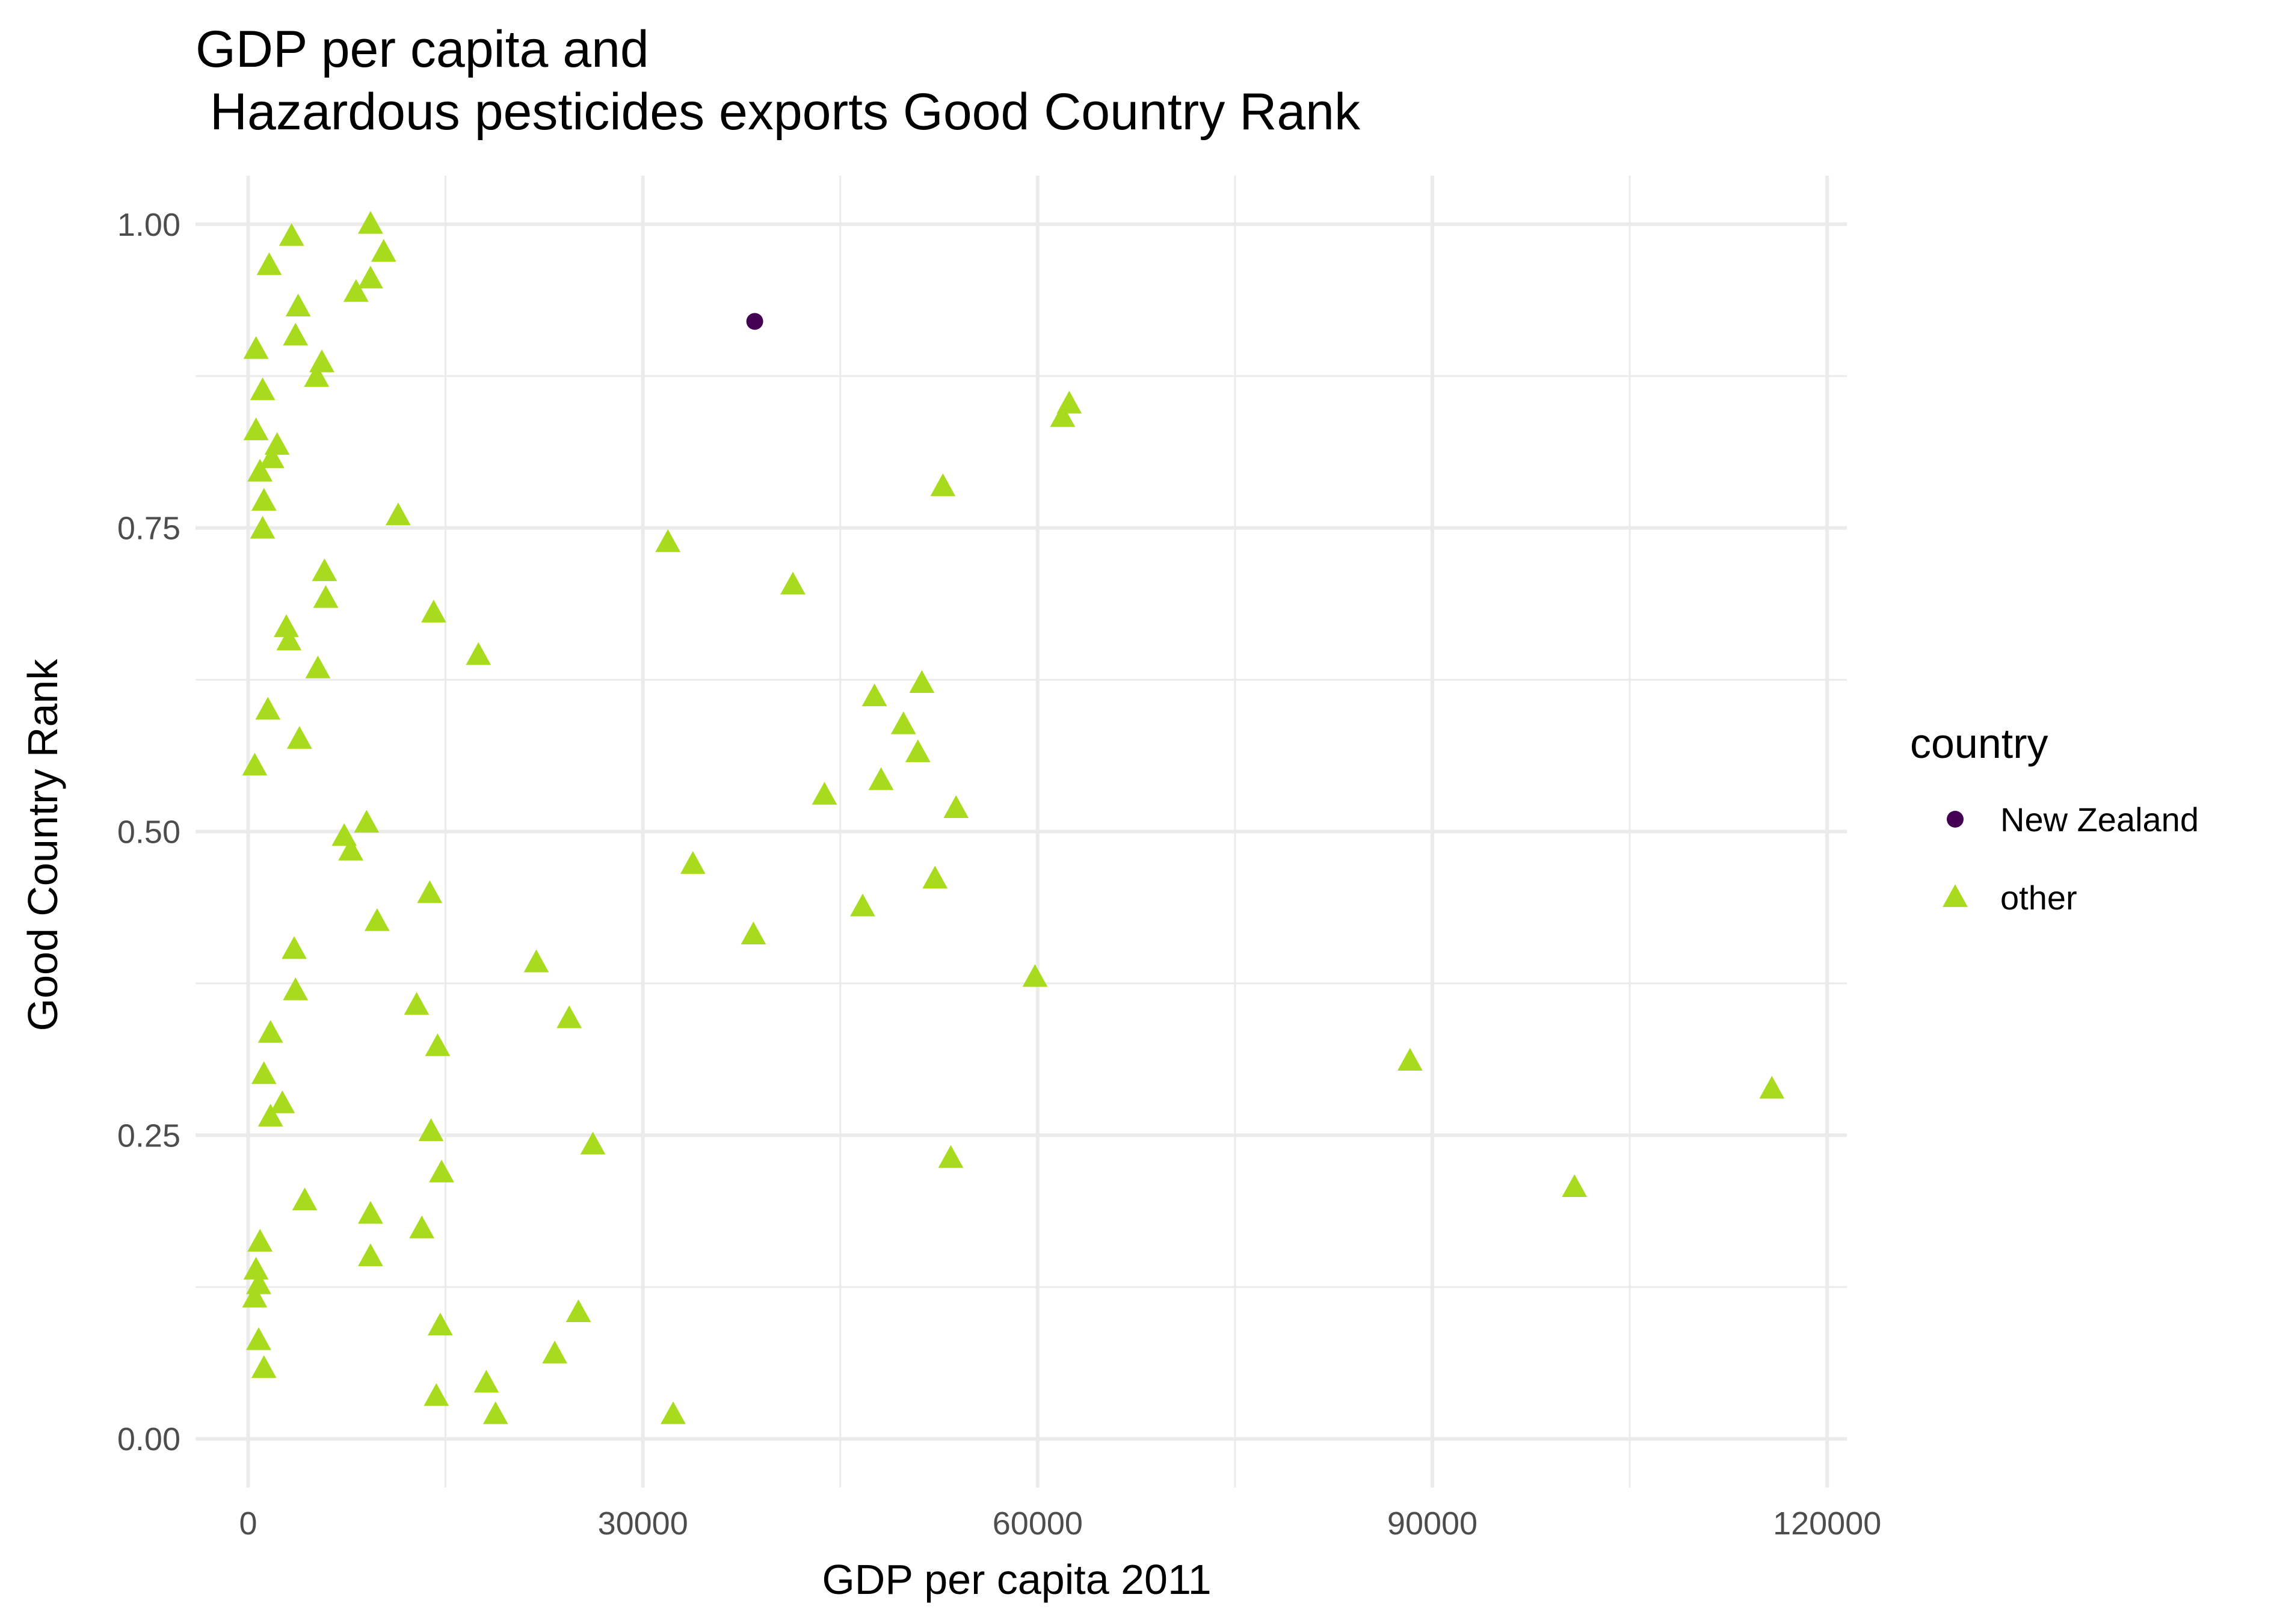 This screenshot has width=2274, height=1624. I want to click on legend-entry: New Zealand, so click(2073, 819).